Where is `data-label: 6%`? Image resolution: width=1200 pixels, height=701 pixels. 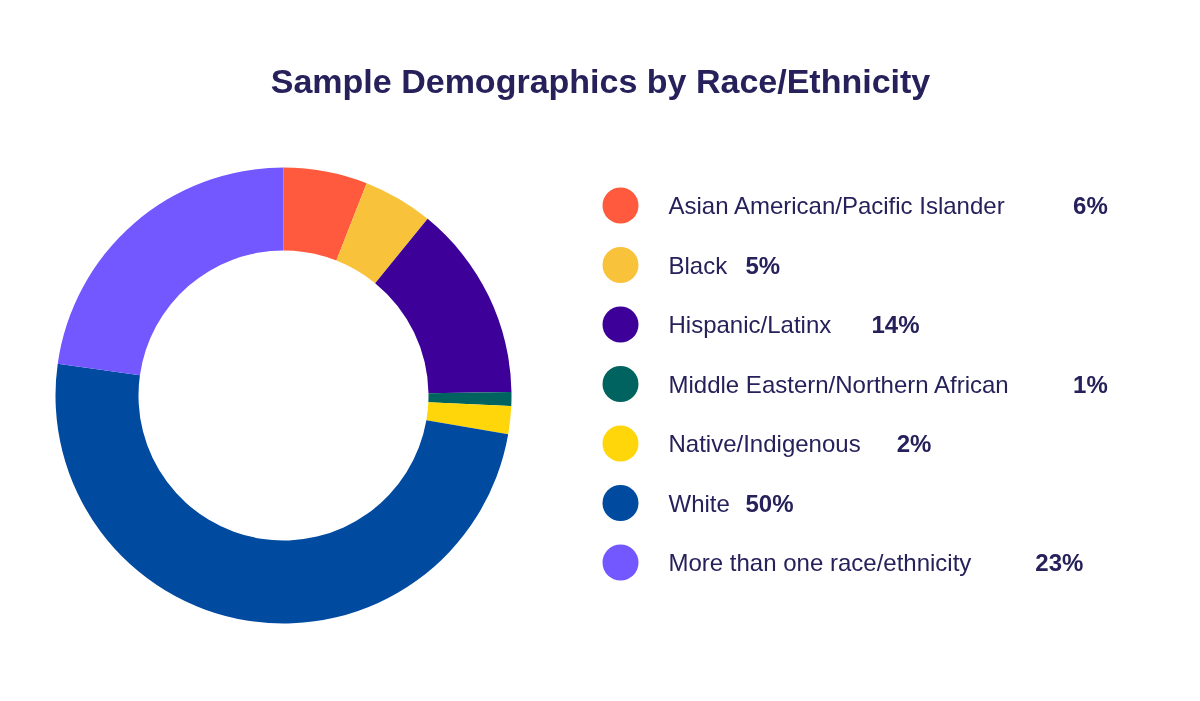
data-label: 6% is located at coordinates (1090, 205).